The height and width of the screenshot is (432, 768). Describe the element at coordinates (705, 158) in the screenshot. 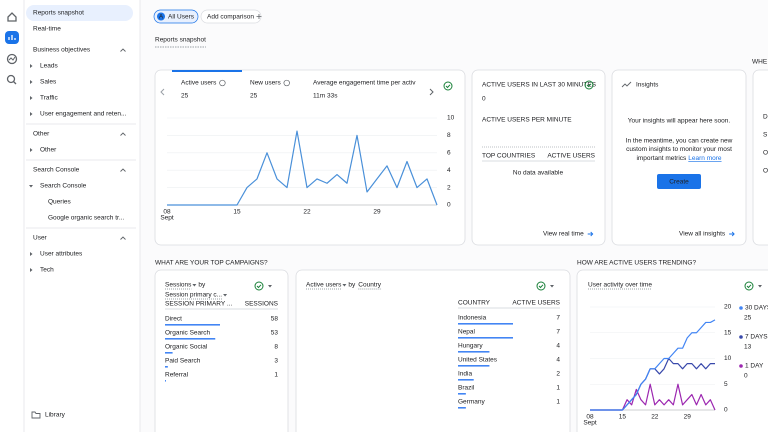

I see `learn-more-link: Learn more` at that location.